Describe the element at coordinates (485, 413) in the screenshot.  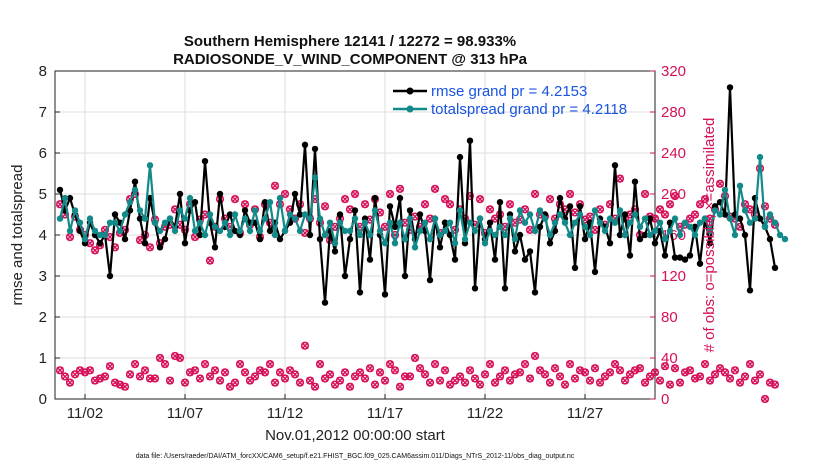
I see `x-tick-label: 11/22` at that location.